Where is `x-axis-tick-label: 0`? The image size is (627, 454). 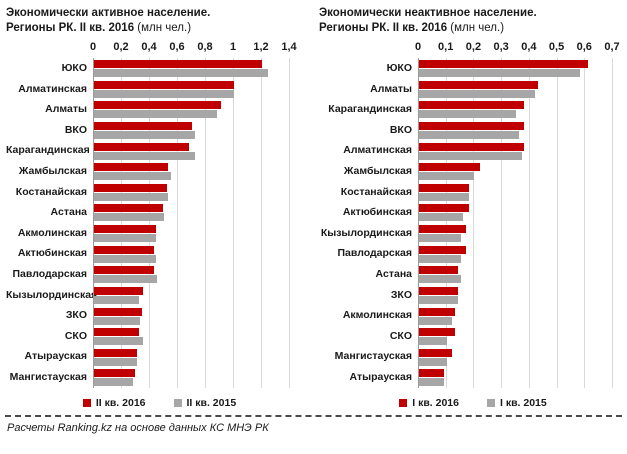
x-axis-tick-label: 0 is located at coordinates (418, 47).